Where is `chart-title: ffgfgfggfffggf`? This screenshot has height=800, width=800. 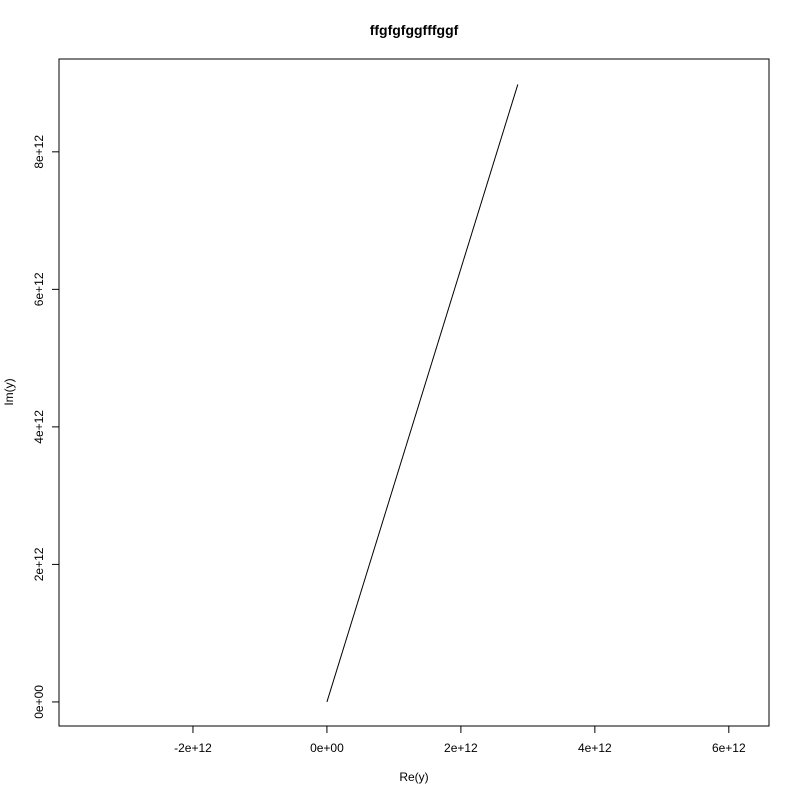
chart-title: ffgfgfggfffggf is located at coordinates (414, 30).